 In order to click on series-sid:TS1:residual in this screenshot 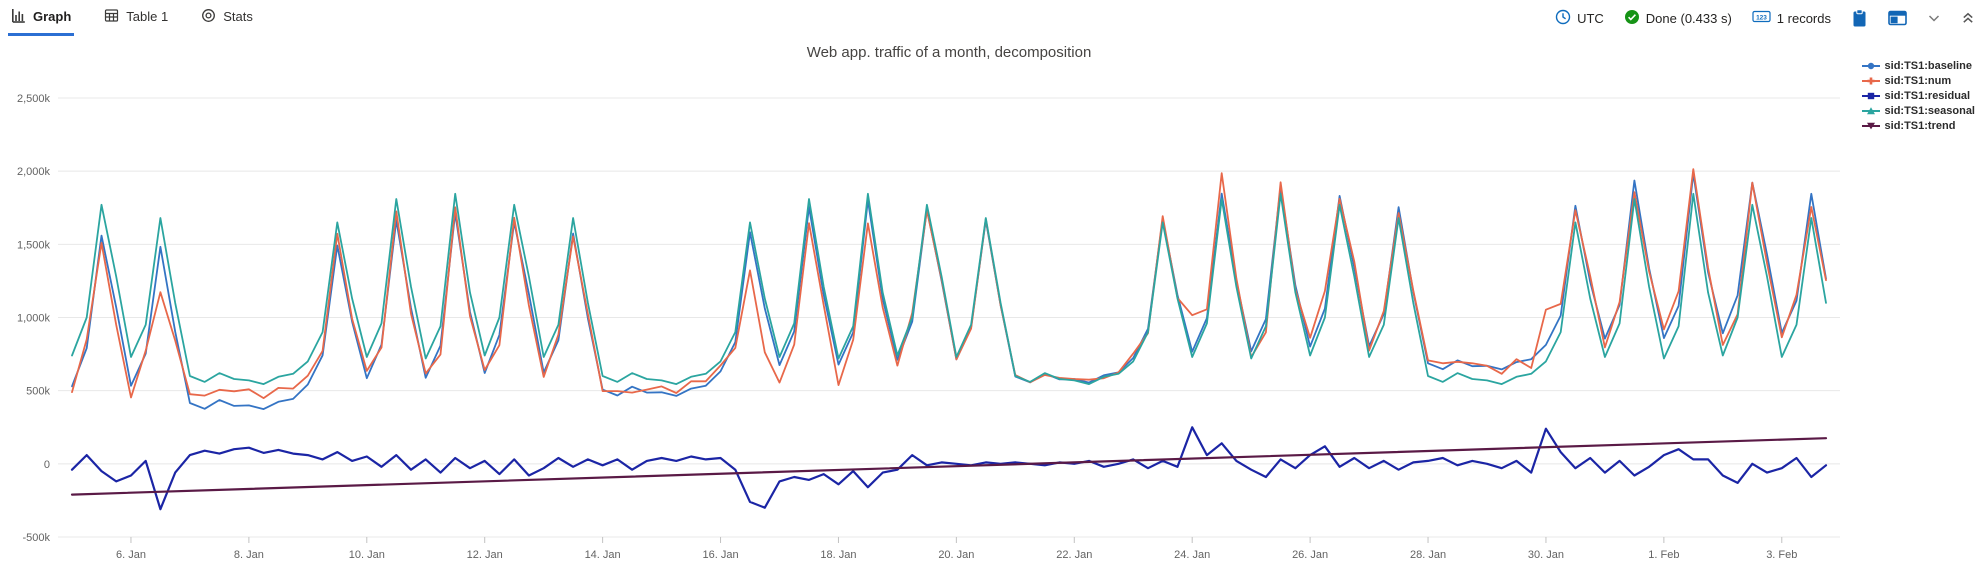, I will do `click(949, 468)`.